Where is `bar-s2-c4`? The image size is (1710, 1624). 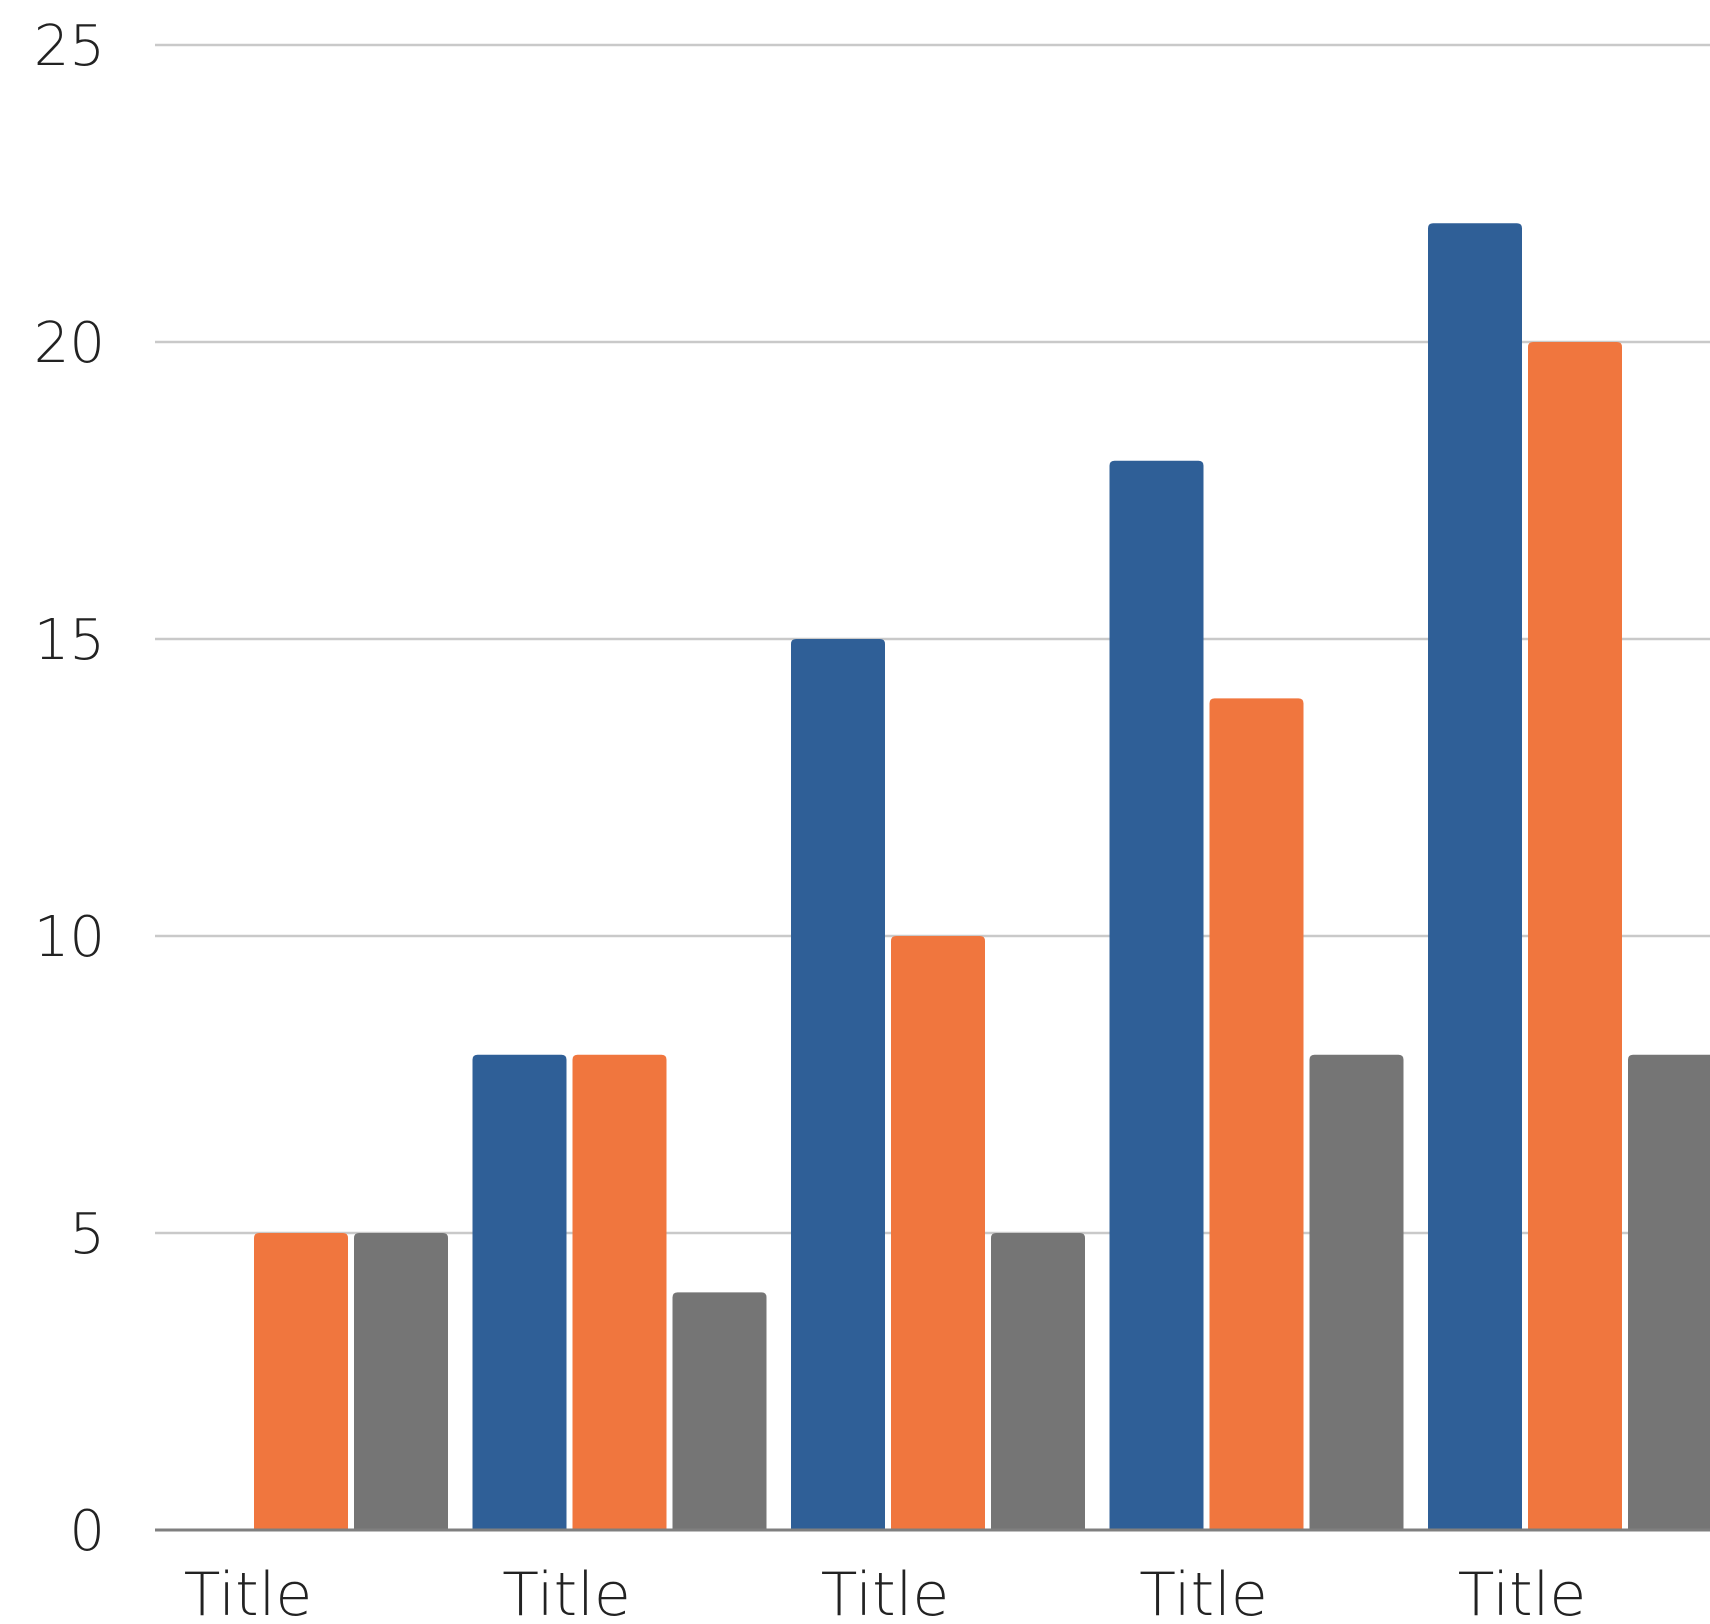
bar-s2-c4 is located at coordinates (1256, 1114).